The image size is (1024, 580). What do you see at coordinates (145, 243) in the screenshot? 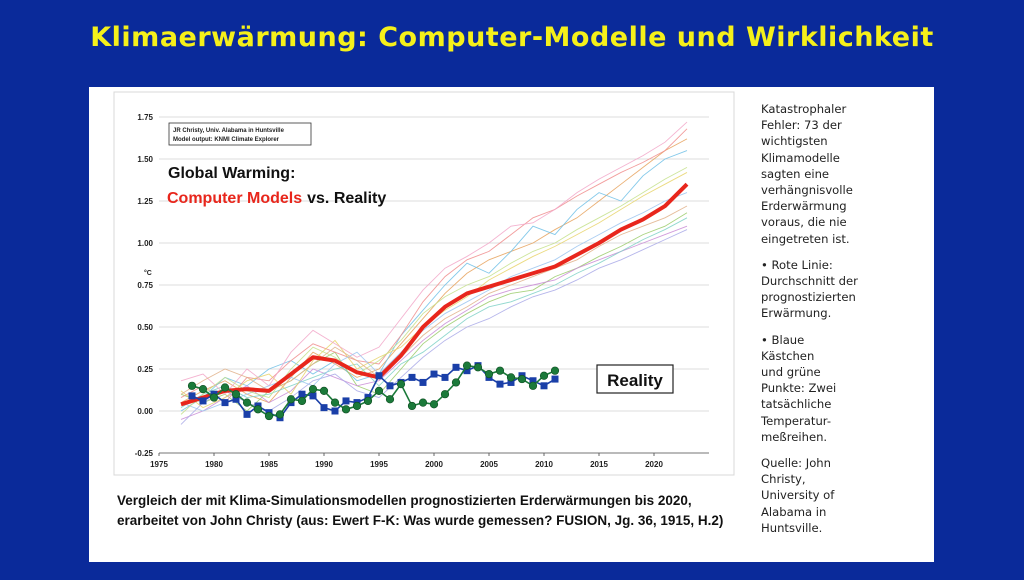
I see `y-tick-label: 1.00` at bounding box center [145, 243].